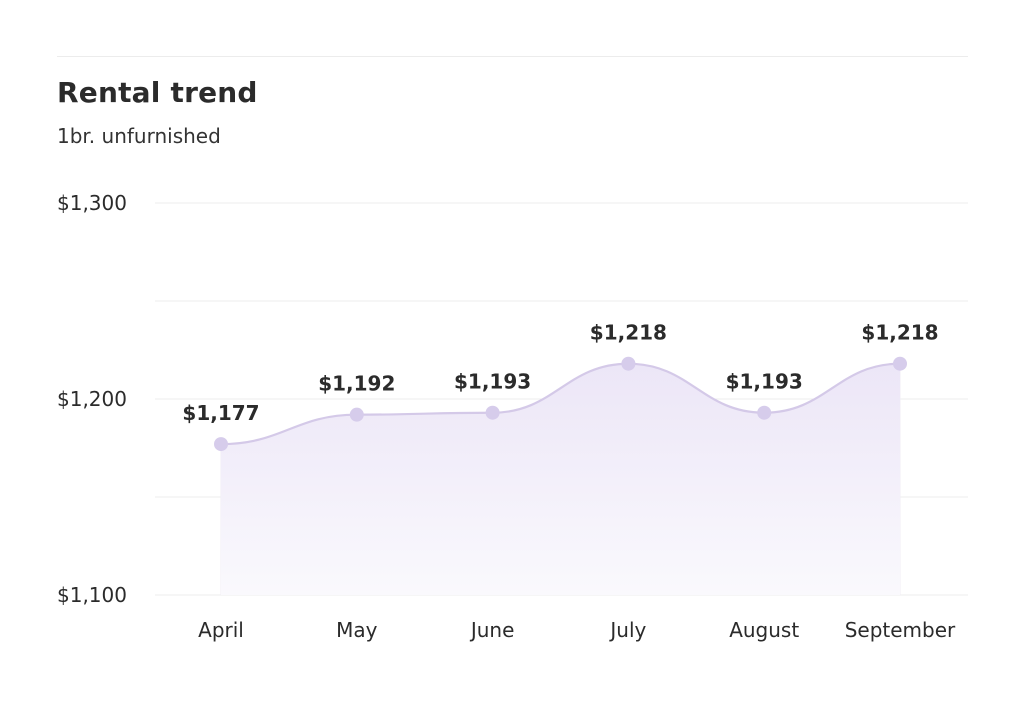 This screenshot has height=717, width=1024. What do you see at coordinates (139, 136) in the screenshot?
I see `chart-subtitle: 1br. unfurnished` at bounding box center [139, 136].